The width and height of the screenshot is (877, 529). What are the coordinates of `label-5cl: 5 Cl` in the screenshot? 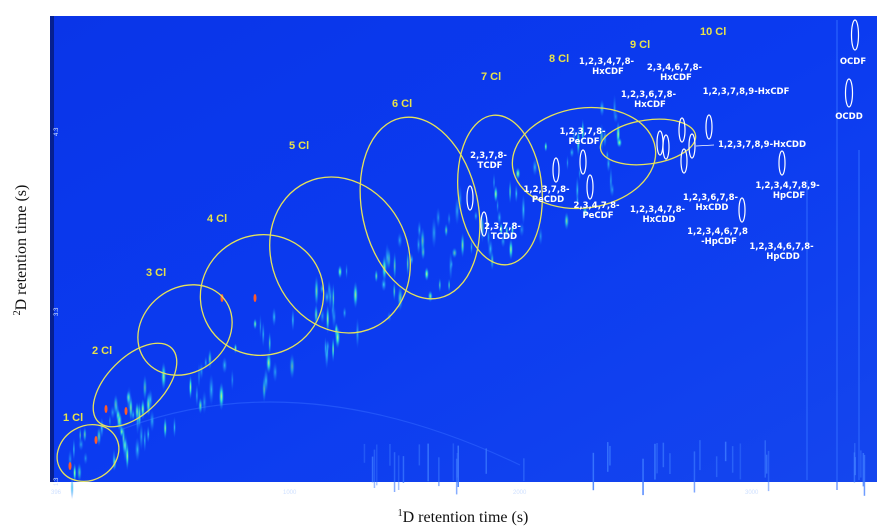 It's located at (299, 146).